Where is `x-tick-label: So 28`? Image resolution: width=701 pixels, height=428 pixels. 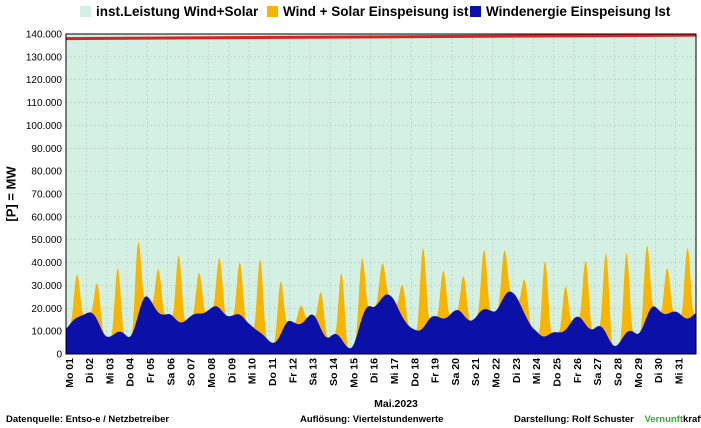
x-tick-label: So 28 is located at coordinates (618, 372).